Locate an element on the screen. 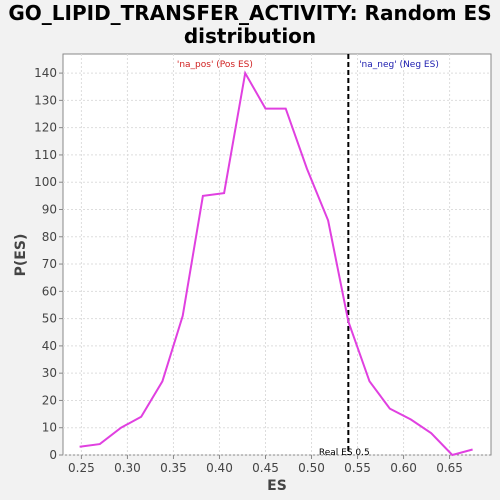  y-tick-label: 60 is located at coordinates (49, 291).